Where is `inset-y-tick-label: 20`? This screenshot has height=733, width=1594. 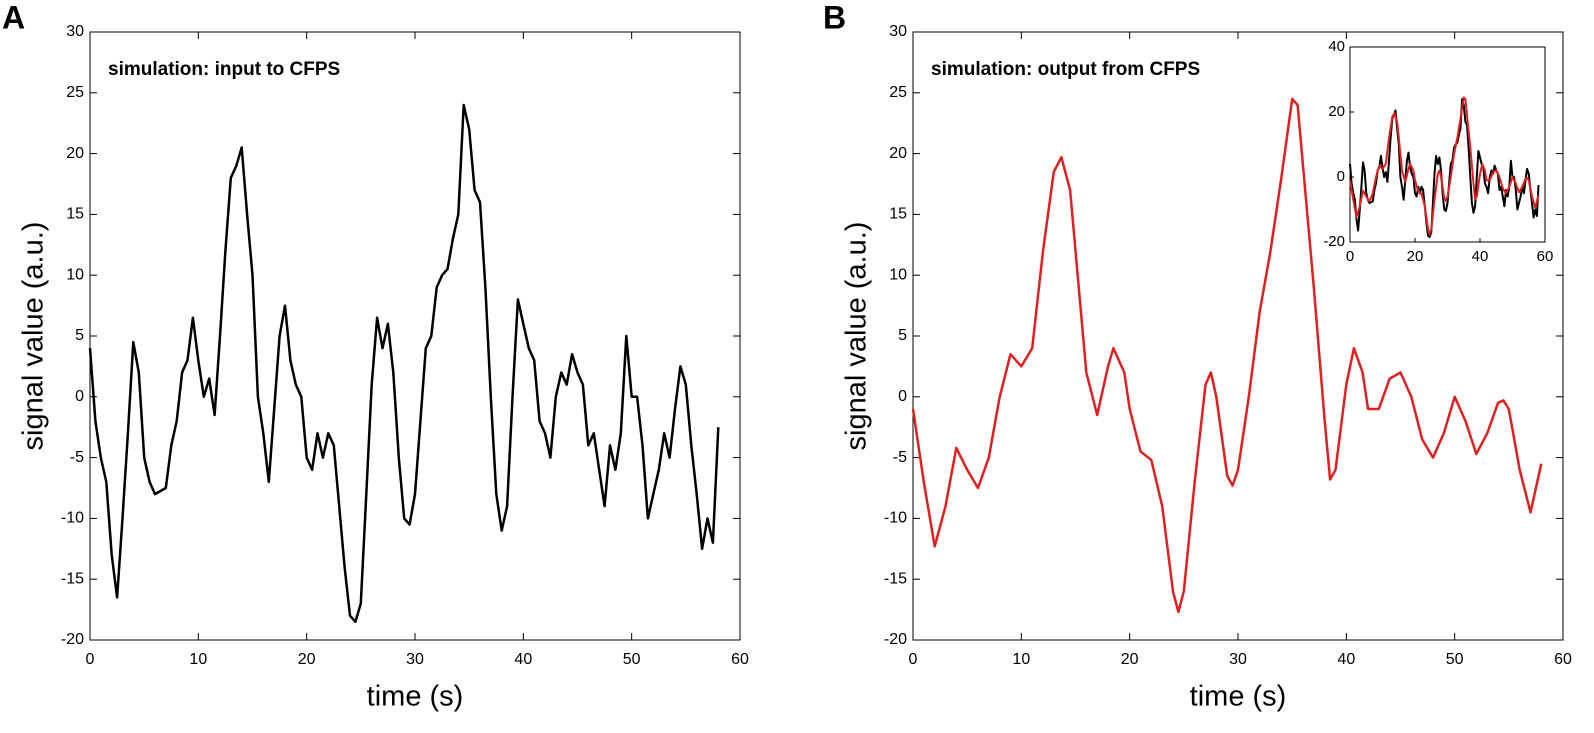
inset-y-tick-label: 20 is located at coordinates (1336, 111).